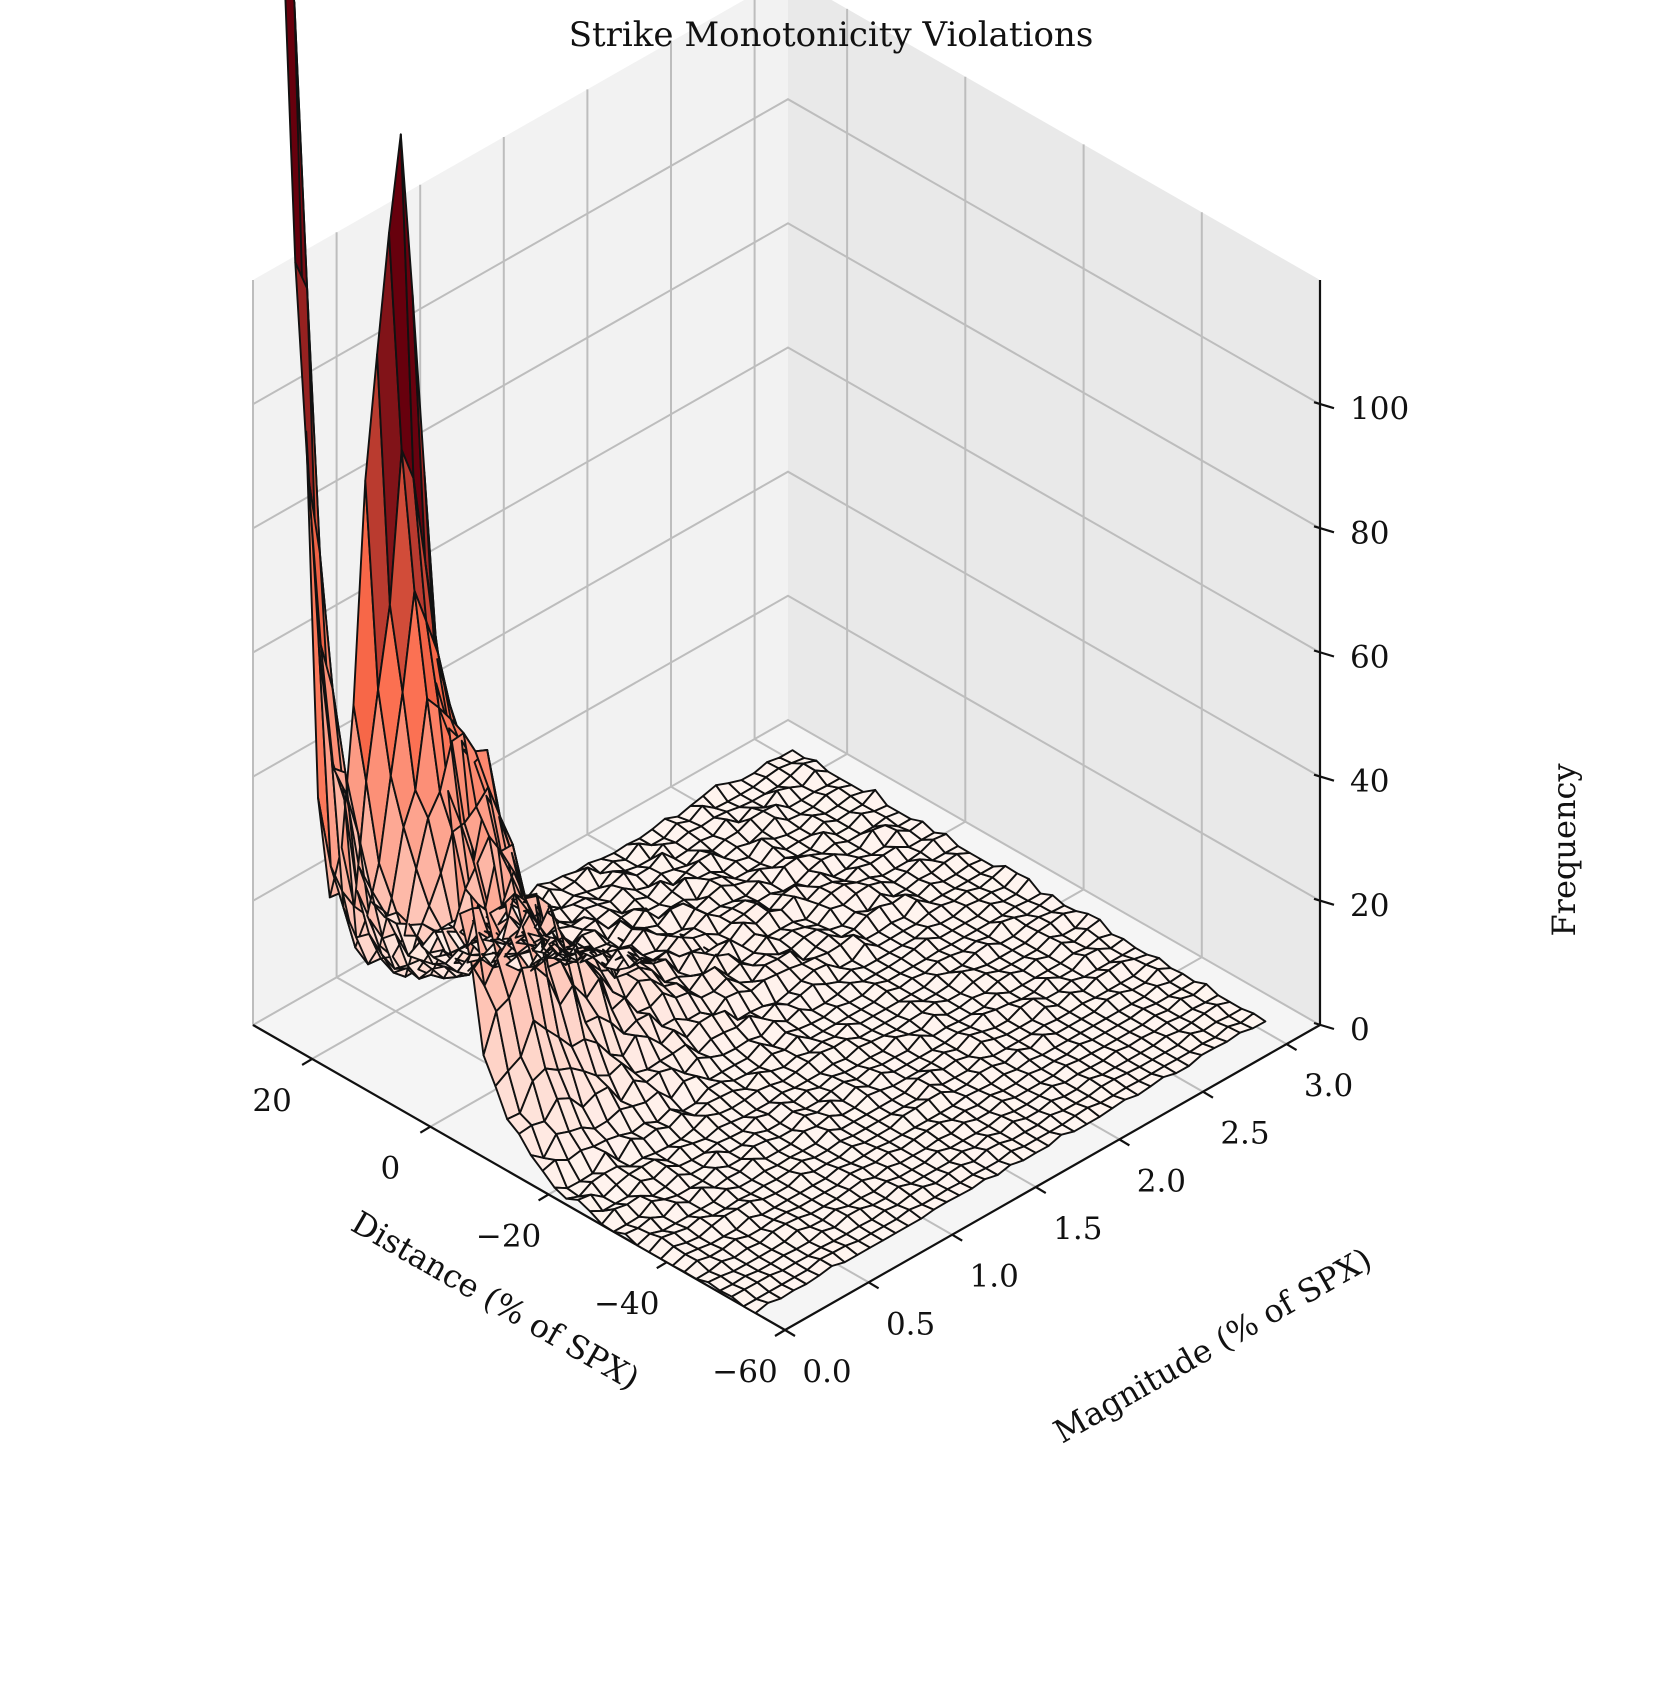 Image resolution: width=1662 pixels, height=1704 pixels. What do you see at coordinates (1369, 782) in the screenshot?
I see `z-tick-label: 40` at bounding box center [1369, 782].